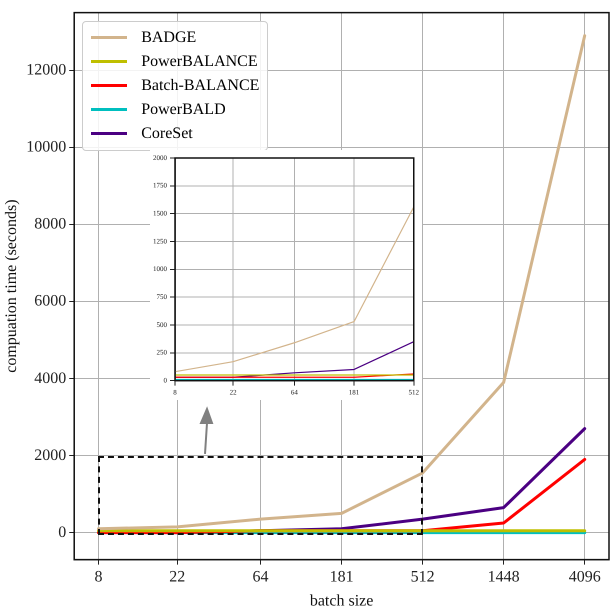  What do you see at coordinates (504, 577) in the screenshot?
I see `x-tick-label: 1448` at bounding box center [504, 577].